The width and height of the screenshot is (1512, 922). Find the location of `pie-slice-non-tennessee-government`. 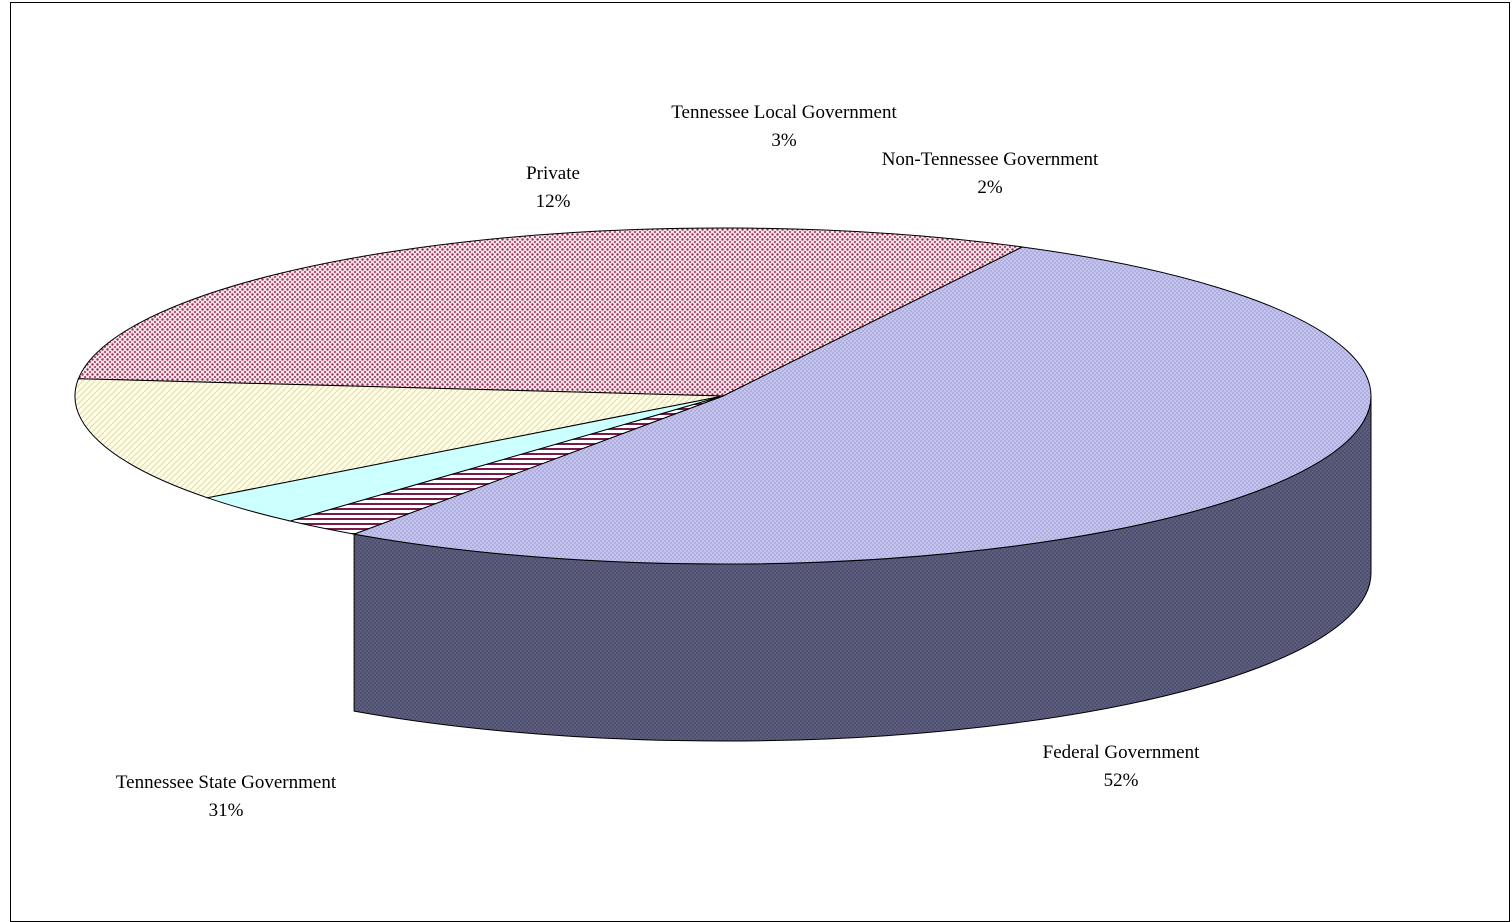

pie-slice-non-tennessee-government is located at coordinates (506, 465).